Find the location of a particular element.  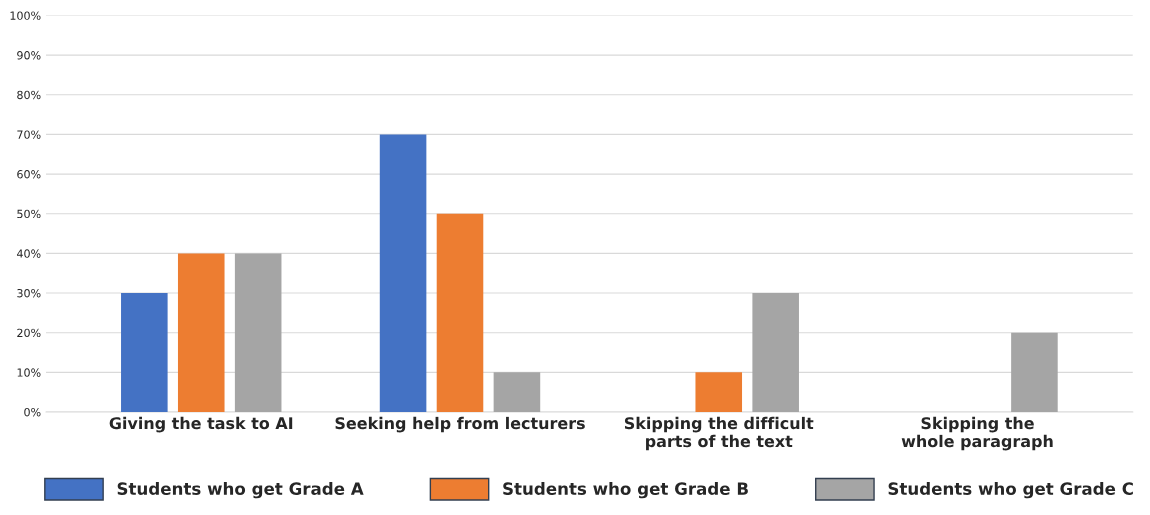

x-tick-label: Giving the task to AI is located at coordinates (201, 424).